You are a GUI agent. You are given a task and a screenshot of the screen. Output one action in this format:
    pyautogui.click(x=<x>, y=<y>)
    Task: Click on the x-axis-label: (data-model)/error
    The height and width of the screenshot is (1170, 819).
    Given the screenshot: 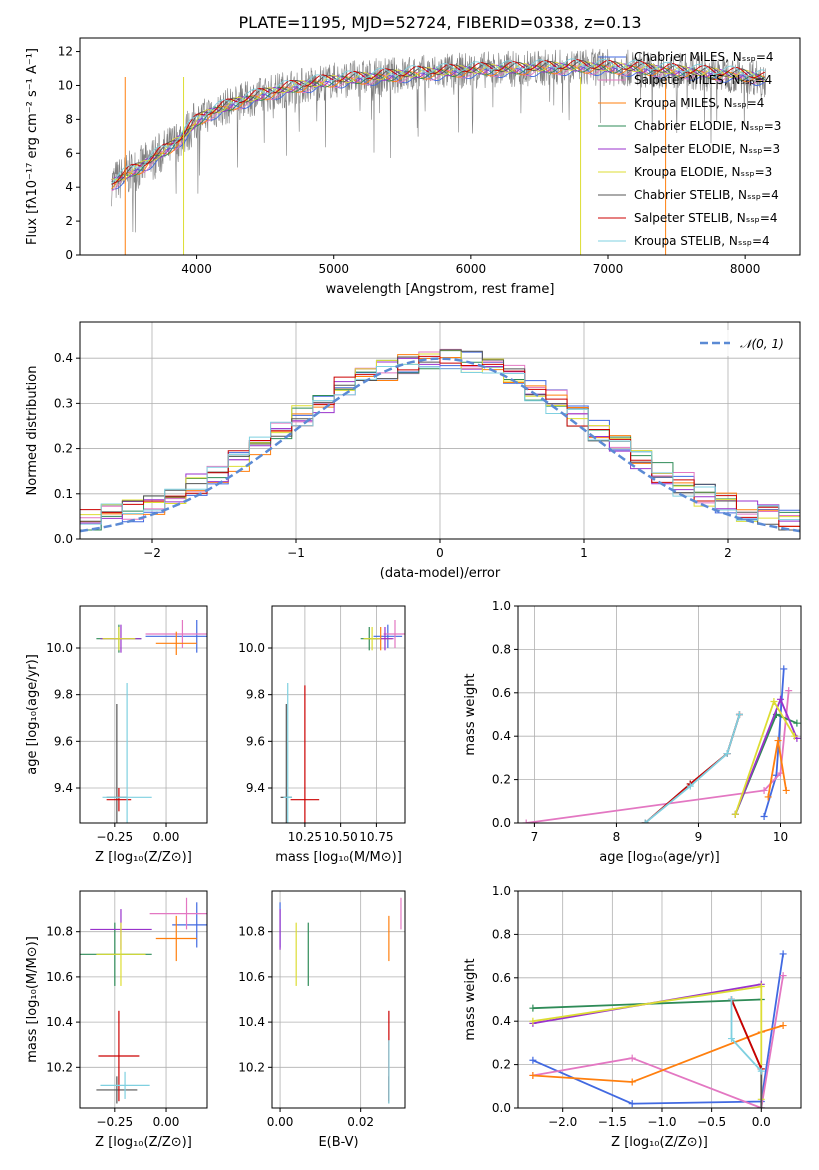 What is the action you would take?
    pyautogui.click(x=440, y=573)
    